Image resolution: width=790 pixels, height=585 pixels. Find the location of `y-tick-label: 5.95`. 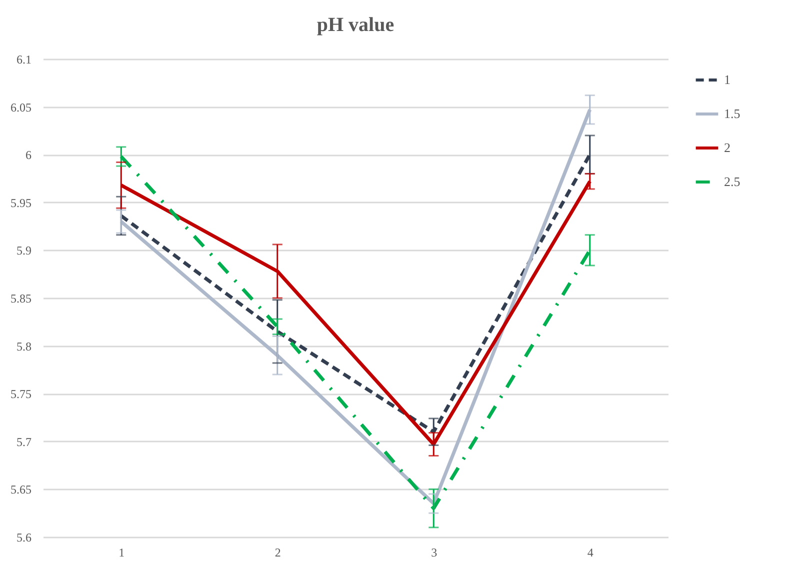

y-tick-label: 5.95 is located at coordinates (21, 203).